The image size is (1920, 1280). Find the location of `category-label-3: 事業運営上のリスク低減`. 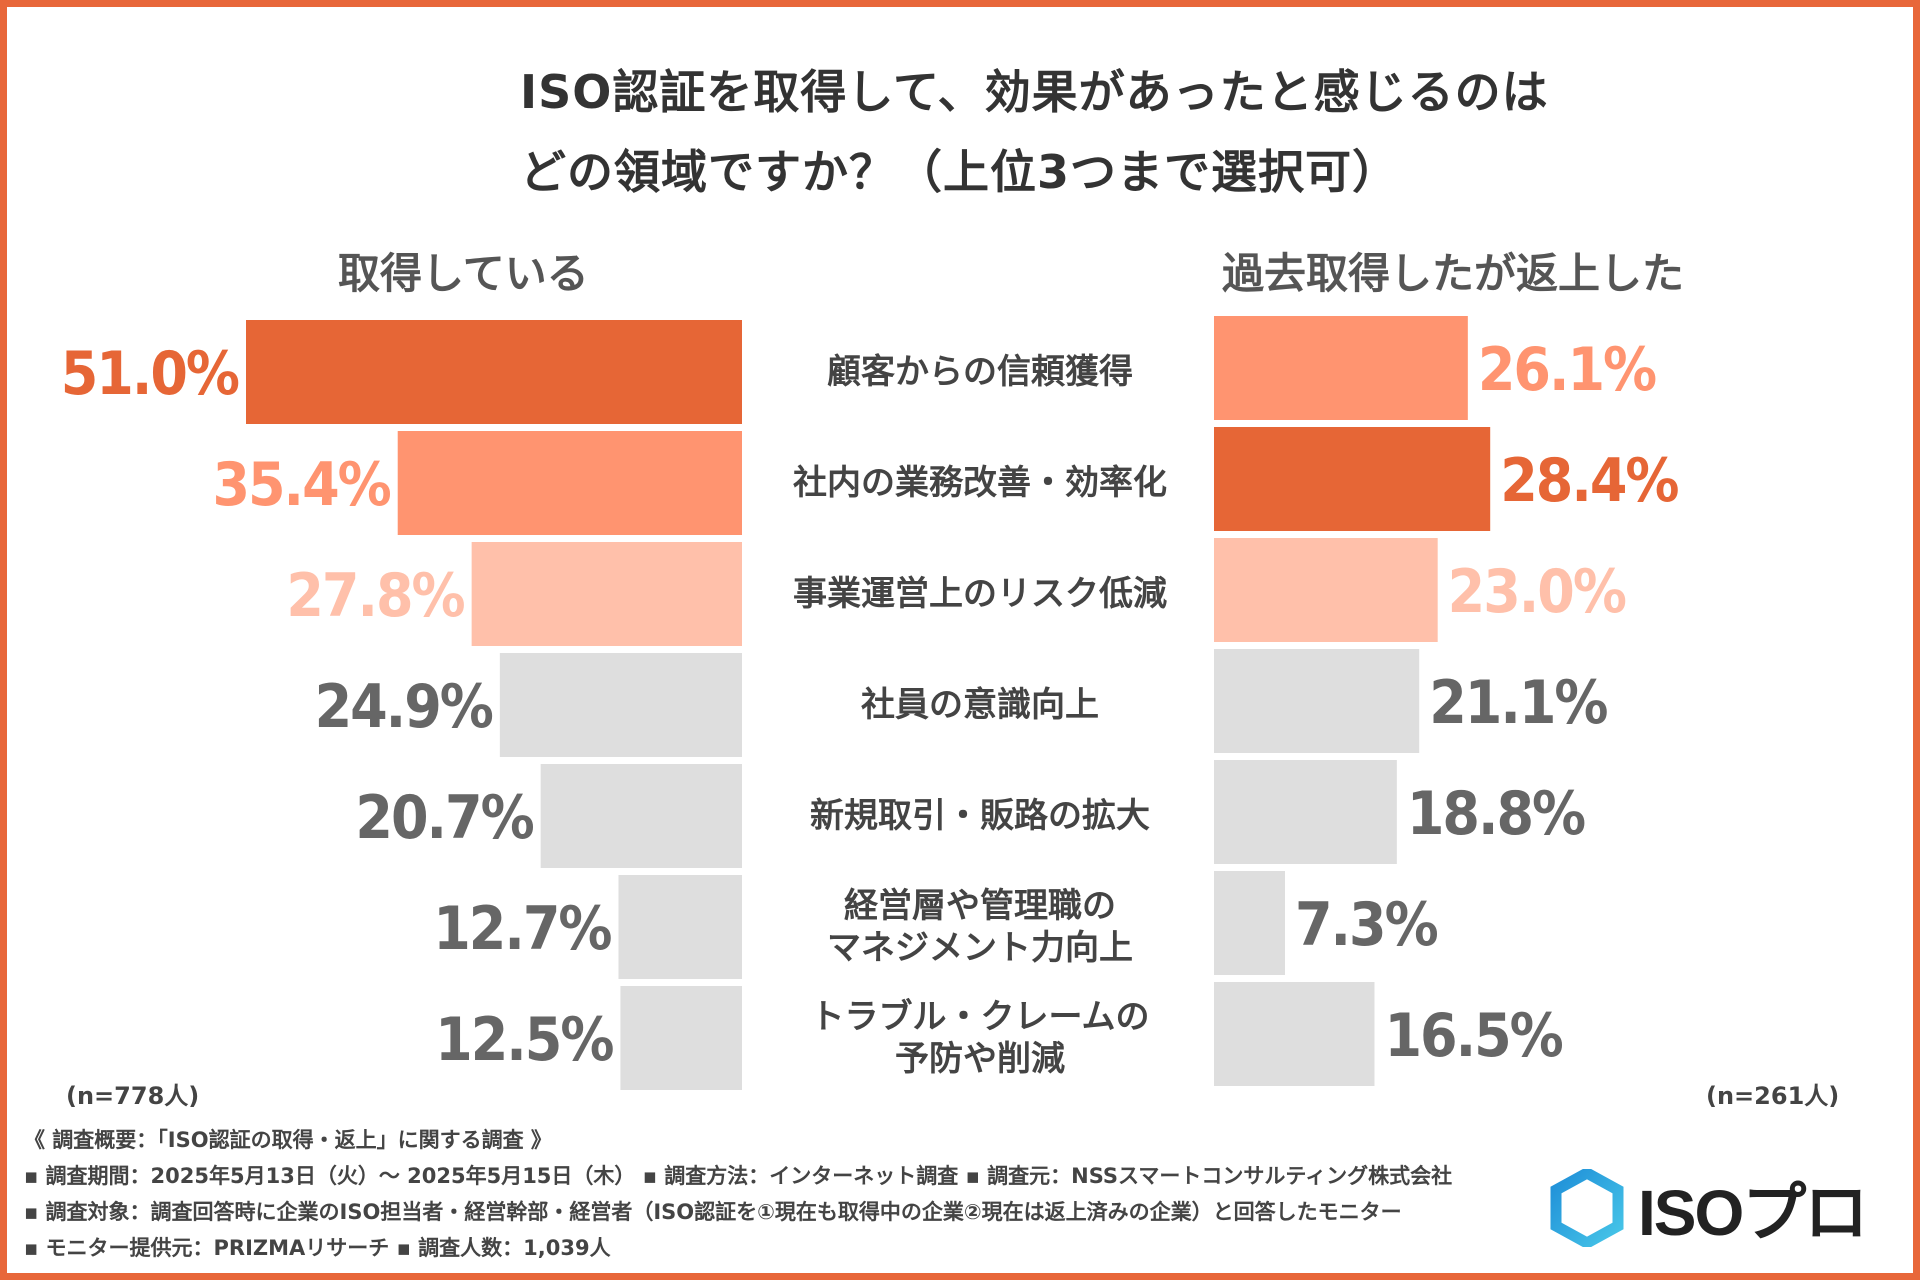

category-label-3: 事業運営上のリスク低減 is located at coordinates (980, 594).